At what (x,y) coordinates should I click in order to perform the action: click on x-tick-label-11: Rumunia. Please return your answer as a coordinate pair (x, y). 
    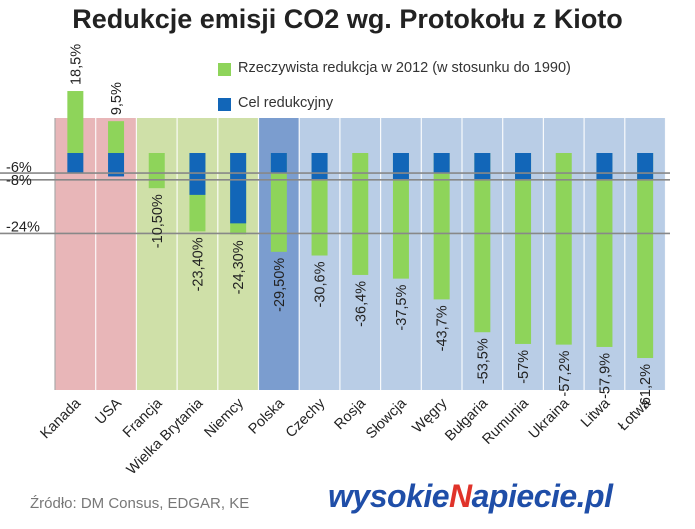
    Looking at the image, I should click on (506, 421).